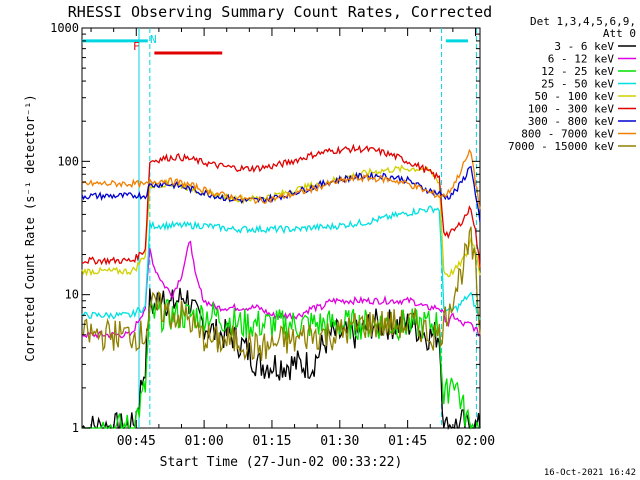 This screenshot has height=480, width=640. I want to click on y-tick-label: 1000, so click(64, 28).